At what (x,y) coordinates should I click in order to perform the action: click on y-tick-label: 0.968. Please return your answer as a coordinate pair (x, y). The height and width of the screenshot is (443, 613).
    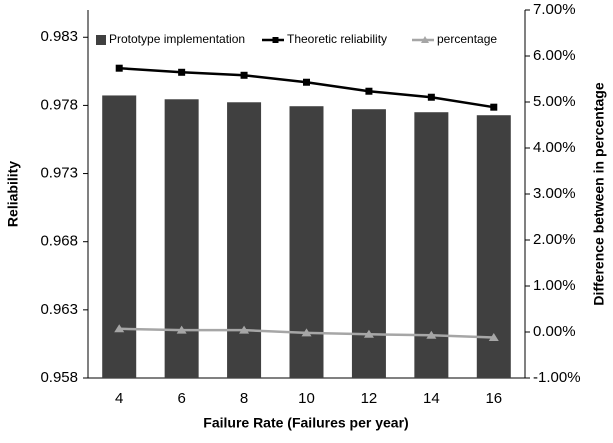
    Looking at the image, I should click on (59, 241).